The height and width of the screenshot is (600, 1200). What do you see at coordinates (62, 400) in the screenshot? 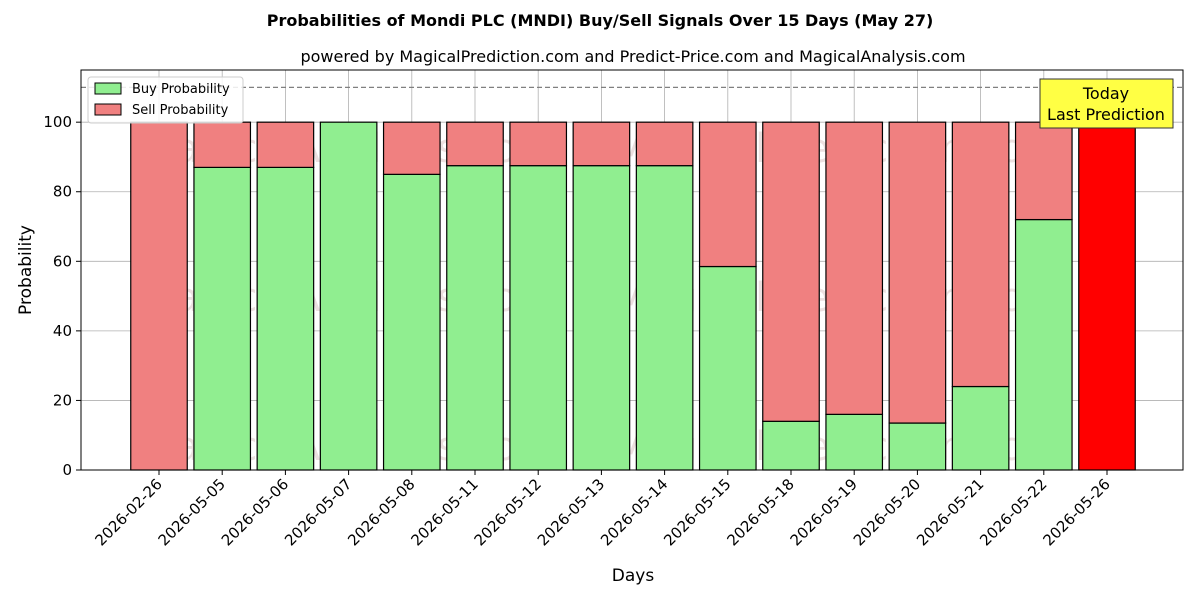
I see `y-tick-label: 20` at bounding box center [62, 400].